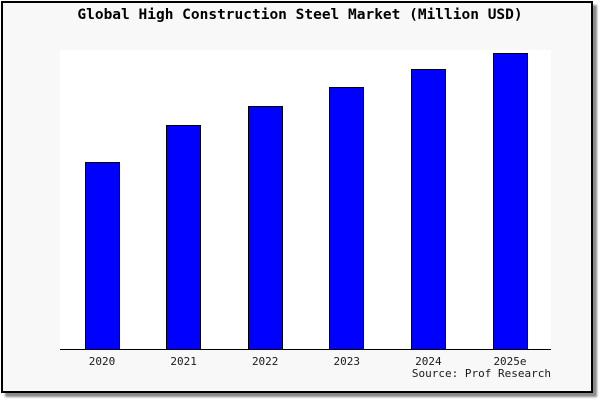 The height and width of the screenshot is (400, 600). Describe the element at coordinates (347, 218) in the screenshot. I see `bar-2023` at that location.